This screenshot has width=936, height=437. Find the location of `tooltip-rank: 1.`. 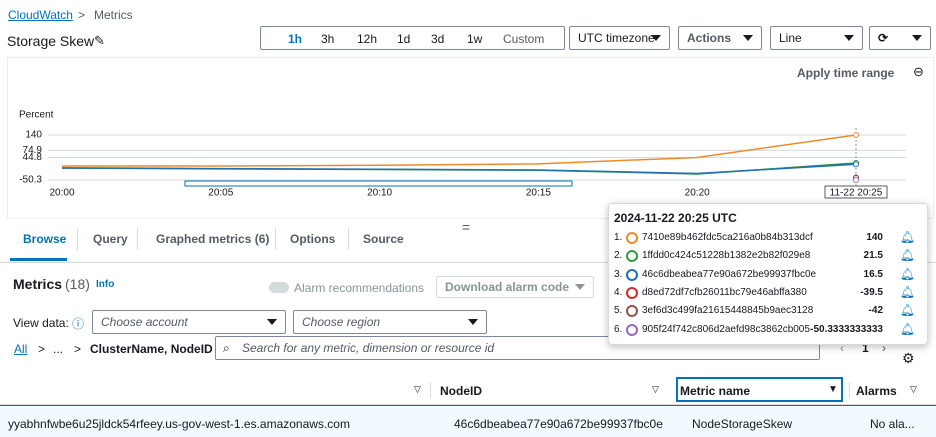

tooltip-rank: 1. is located at coordinates (618, 237).